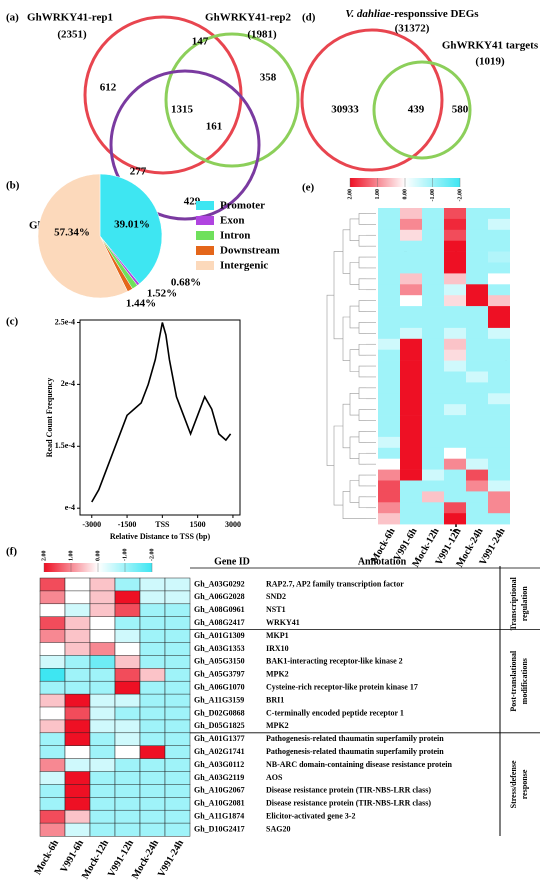 The image size is (554, 887). I want to click on gene-id: Gh_A08G2417, so click(219, 622).